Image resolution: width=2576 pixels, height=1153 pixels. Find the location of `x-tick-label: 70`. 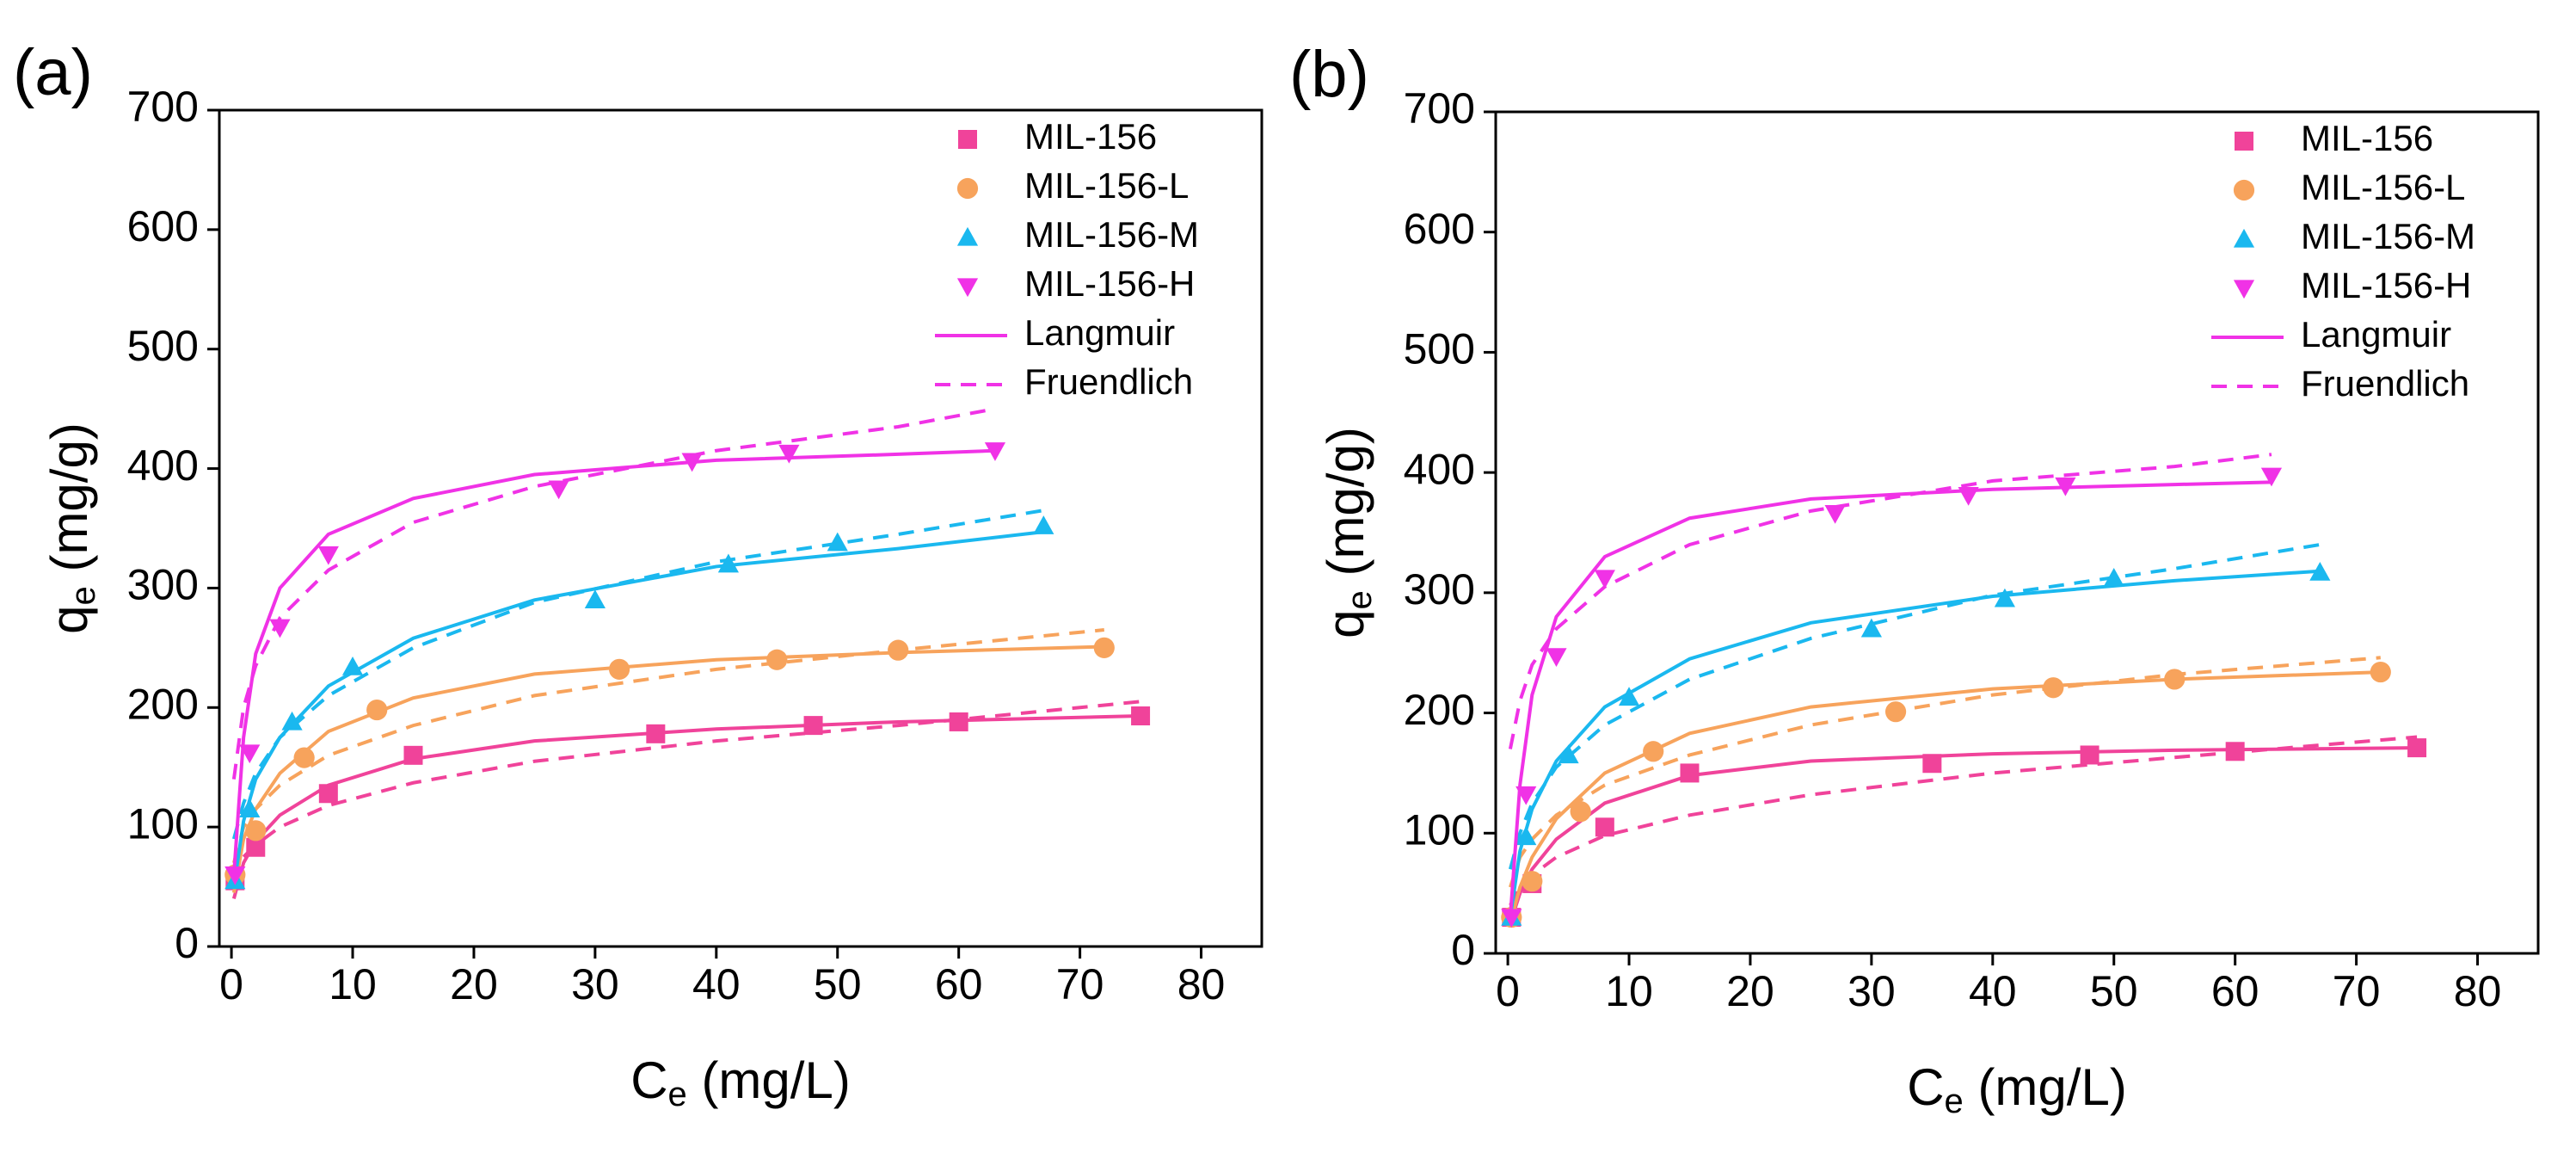

x-tick-label: 70 is located at coordinates (2357, 991).